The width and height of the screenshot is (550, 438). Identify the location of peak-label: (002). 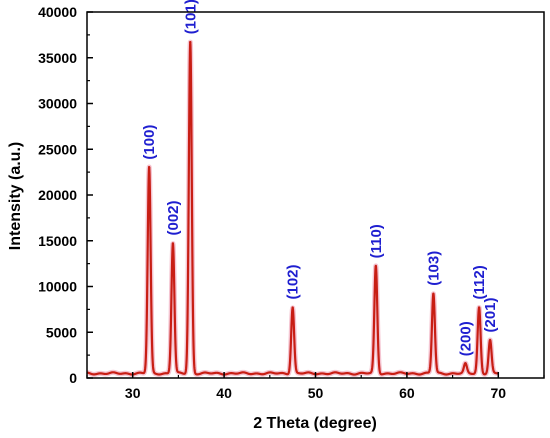
(173, 217).